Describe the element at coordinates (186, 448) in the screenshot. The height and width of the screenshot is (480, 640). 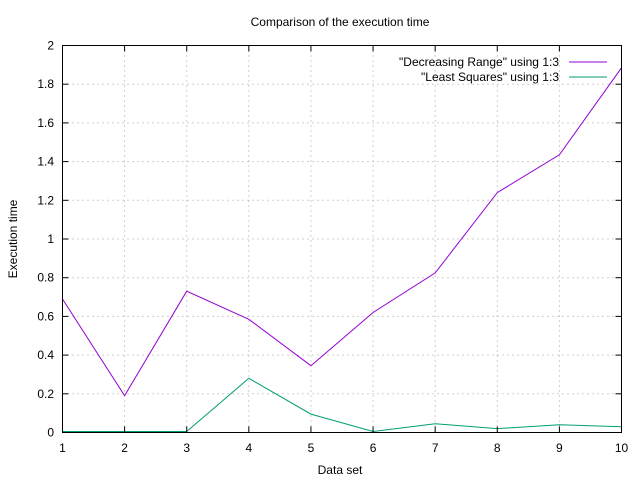
I see `x-tick-label: 3` at that location.